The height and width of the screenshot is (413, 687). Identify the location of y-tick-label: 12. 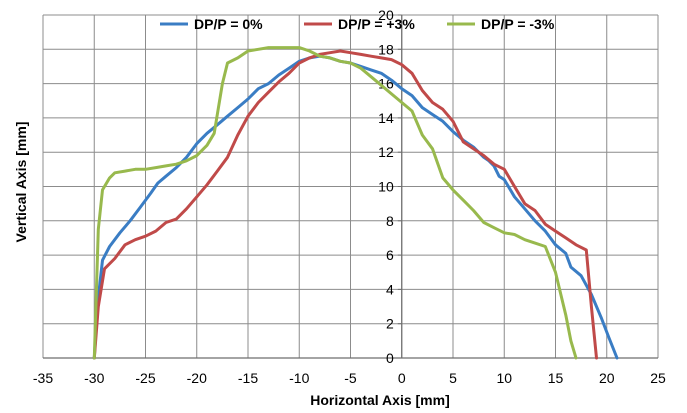
(386, 152).